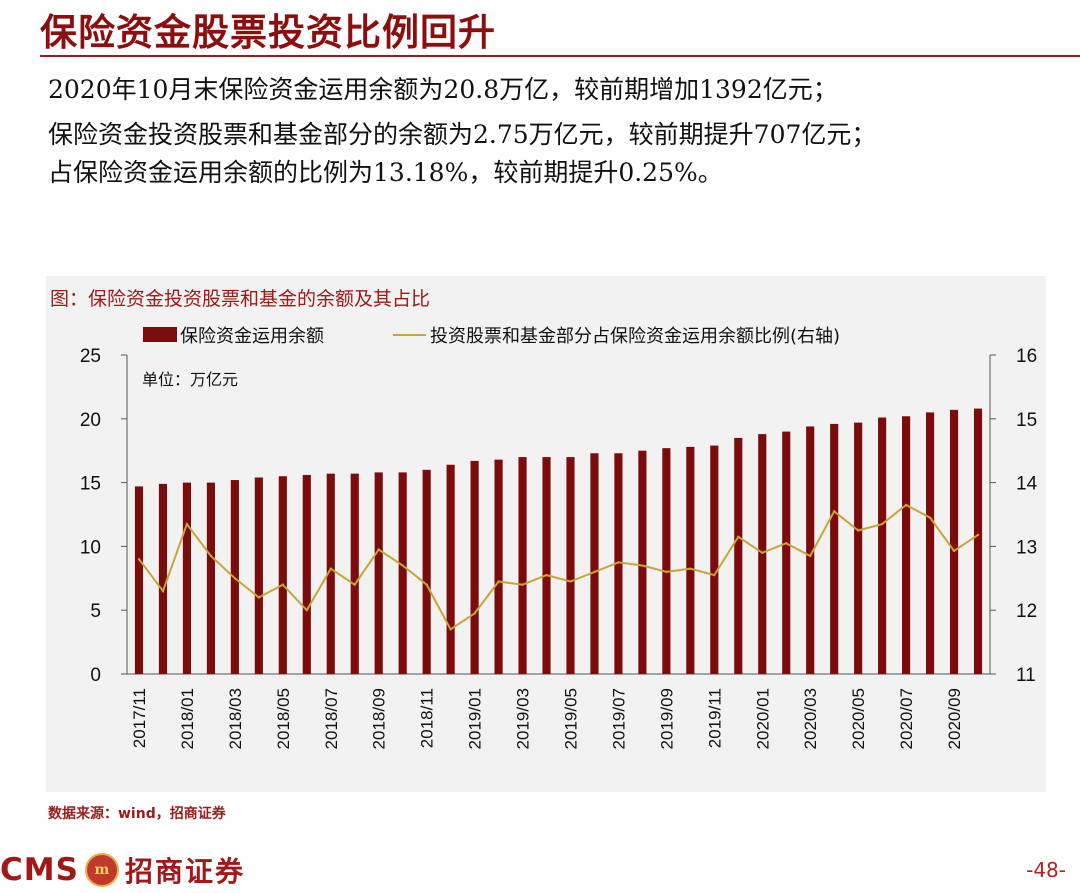 Image resolution: width=1080 pixels, height=893 pixels. Describe the element at coordinates (101, 870) in the screenshot. I see `logo-emblem-icon: m` at that location.